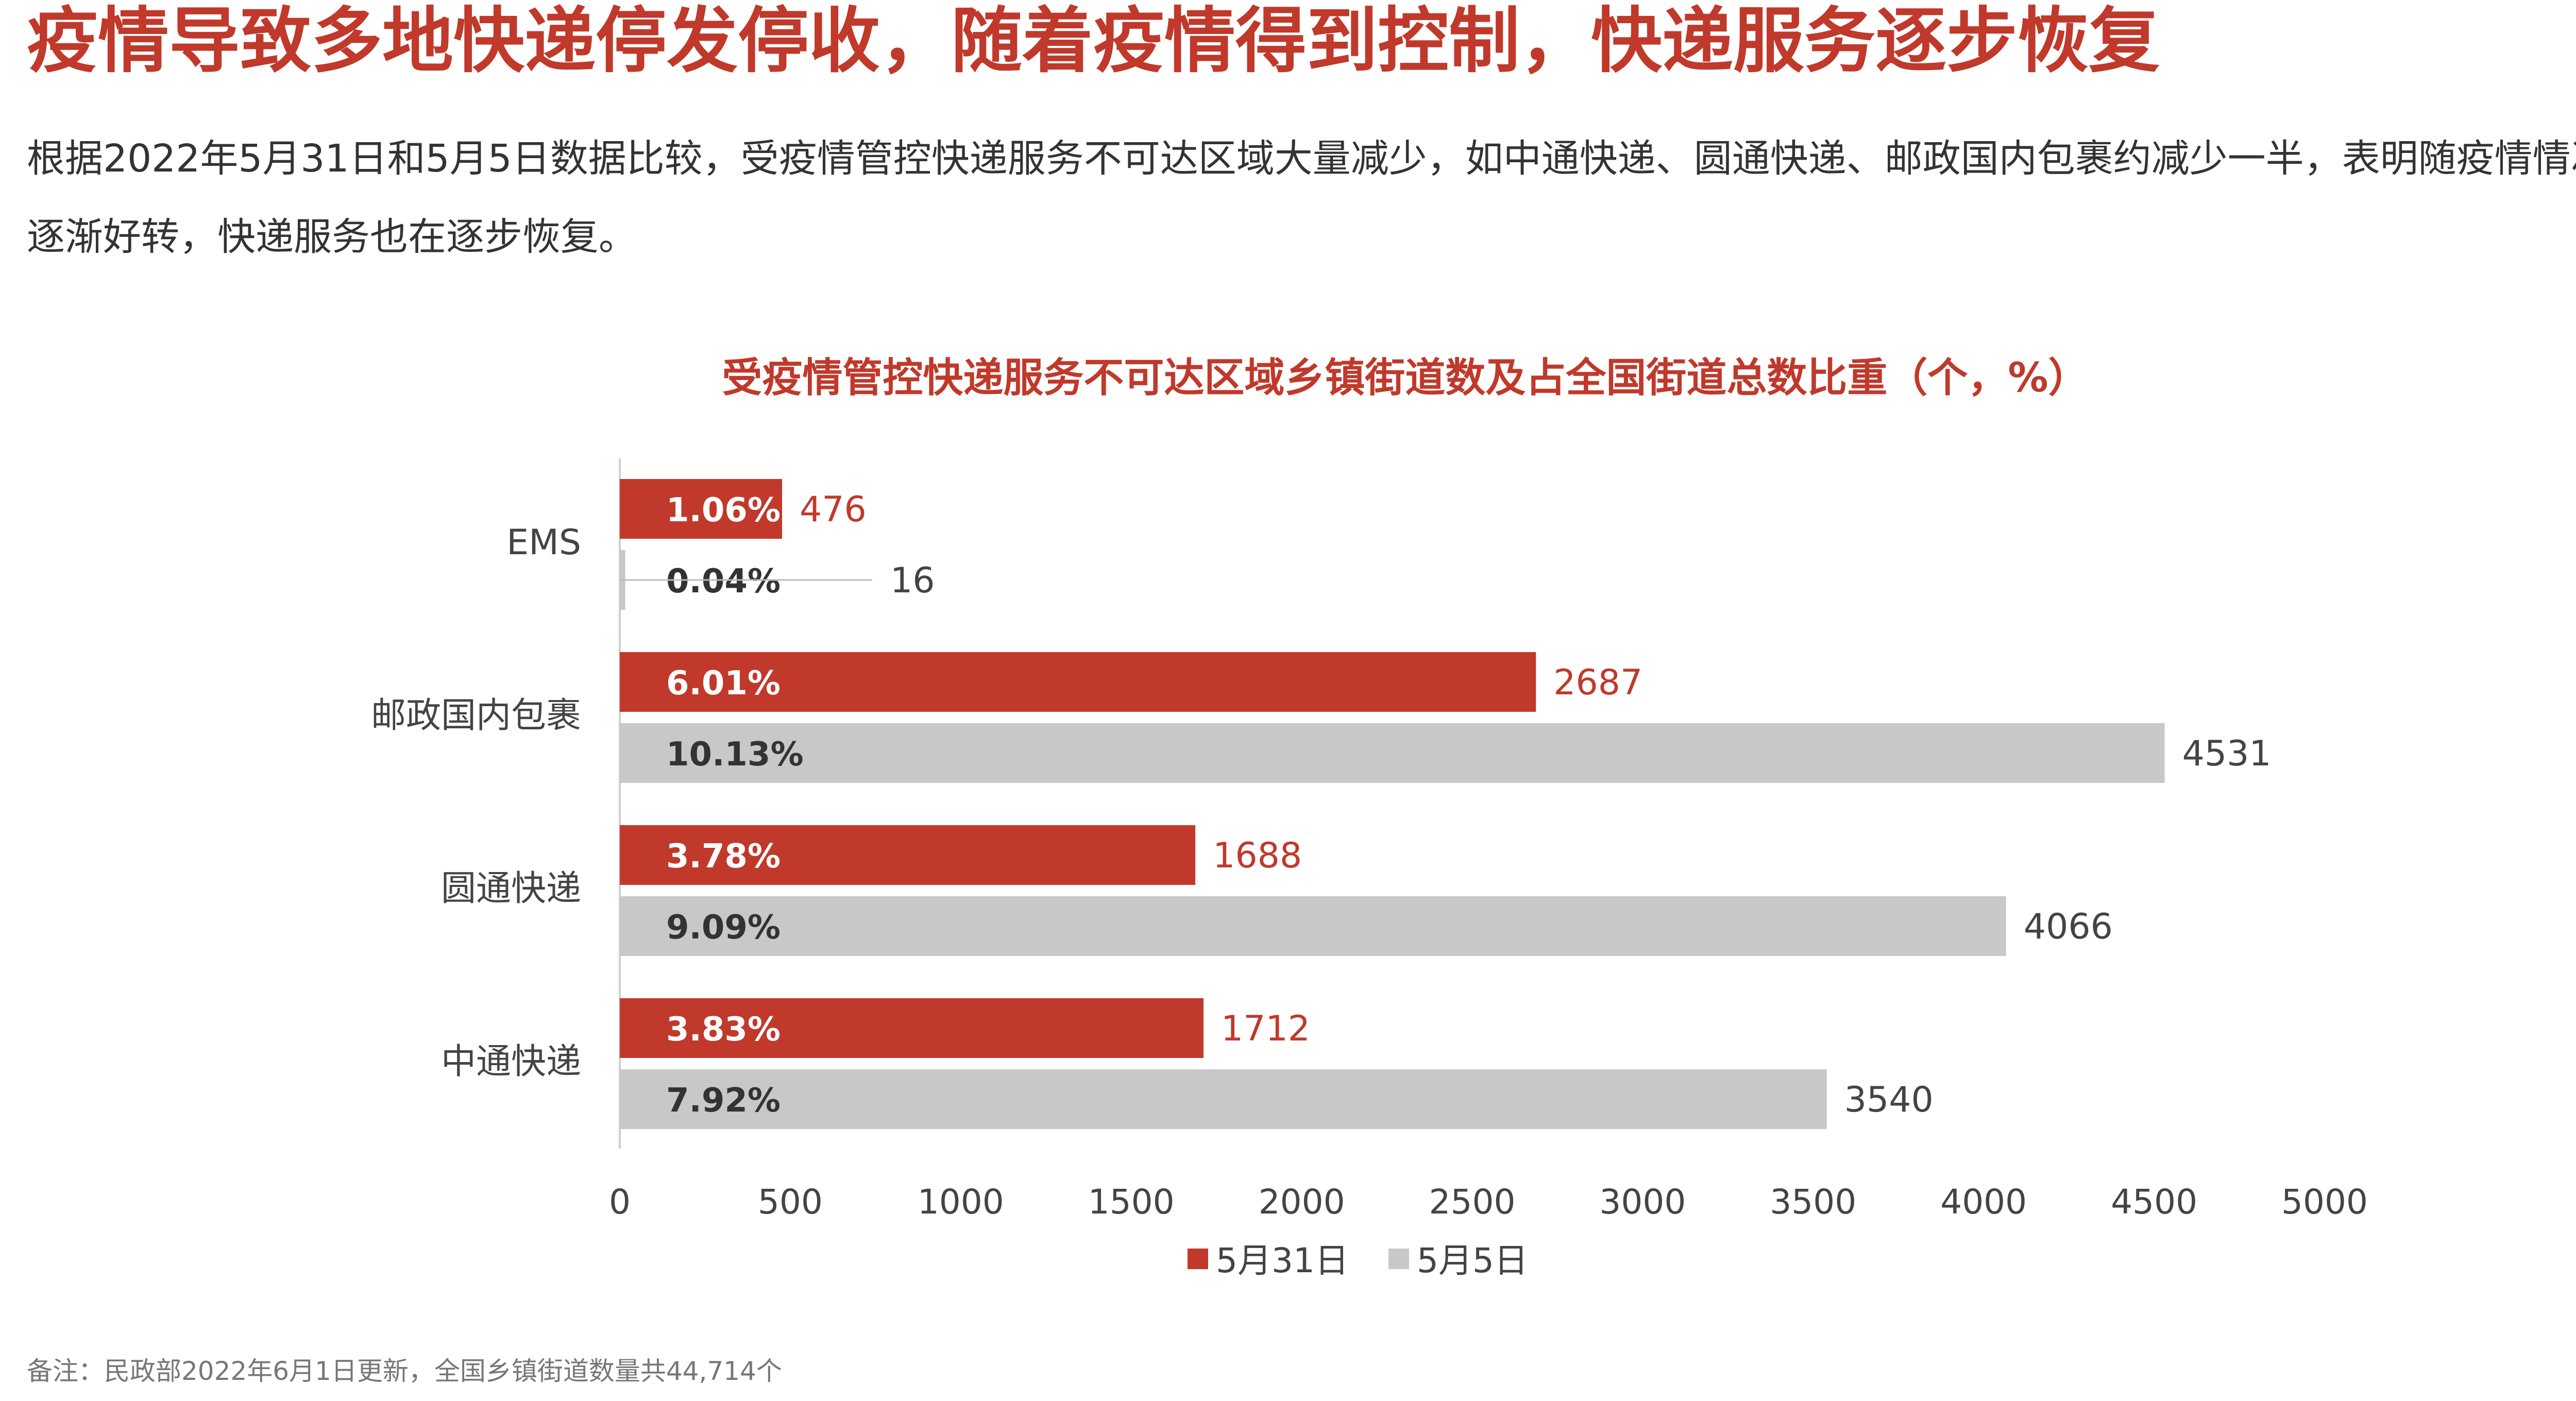 This screenshot has width=2576, height=1401. What do you see at coordinates (1813, 1202) in the screenshot?
I see `x-tick-label: 3500` at bounding box center [1813, 1202].